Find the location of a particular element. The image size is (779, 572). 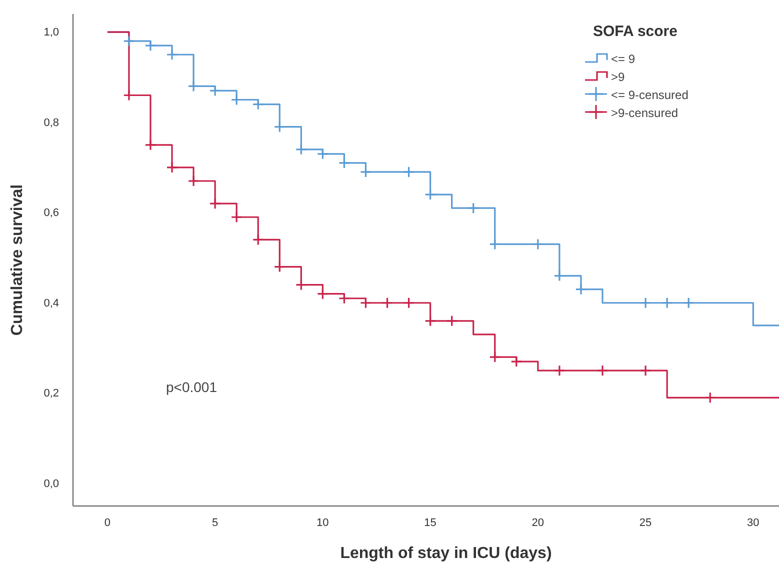

legend-label: >9 is located at coordinates (618, 77).